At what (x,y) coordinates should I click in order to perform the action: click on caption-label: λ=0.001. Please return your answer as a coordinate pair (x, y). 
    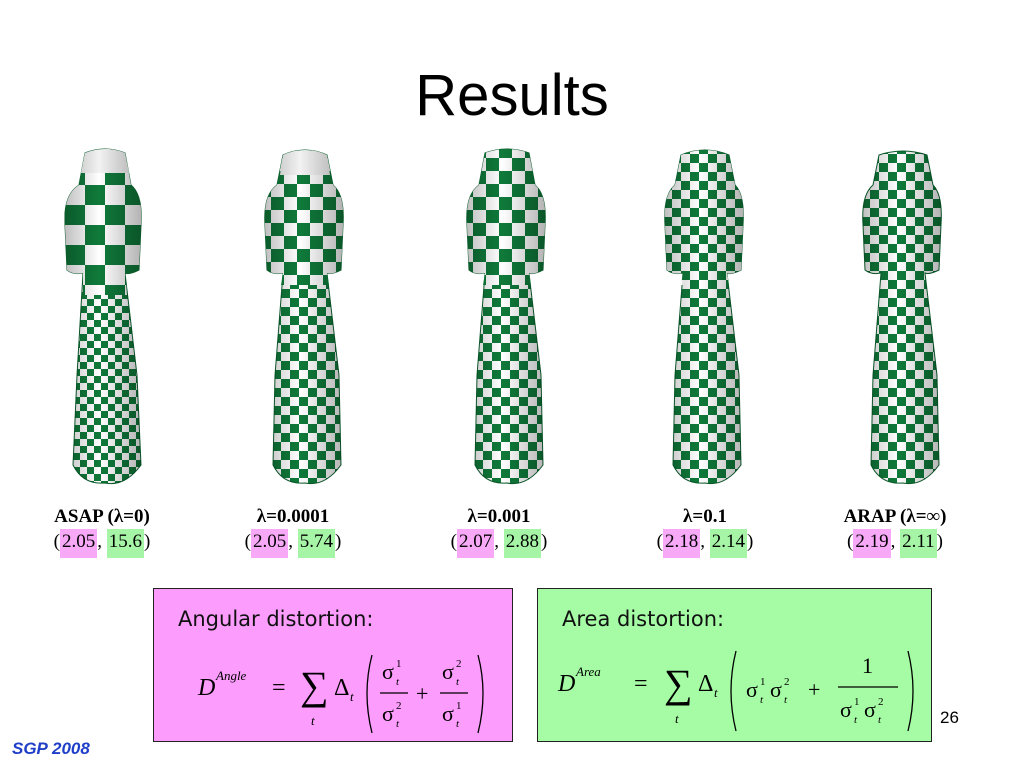
    Looking at the image, I should click on (499, 516).